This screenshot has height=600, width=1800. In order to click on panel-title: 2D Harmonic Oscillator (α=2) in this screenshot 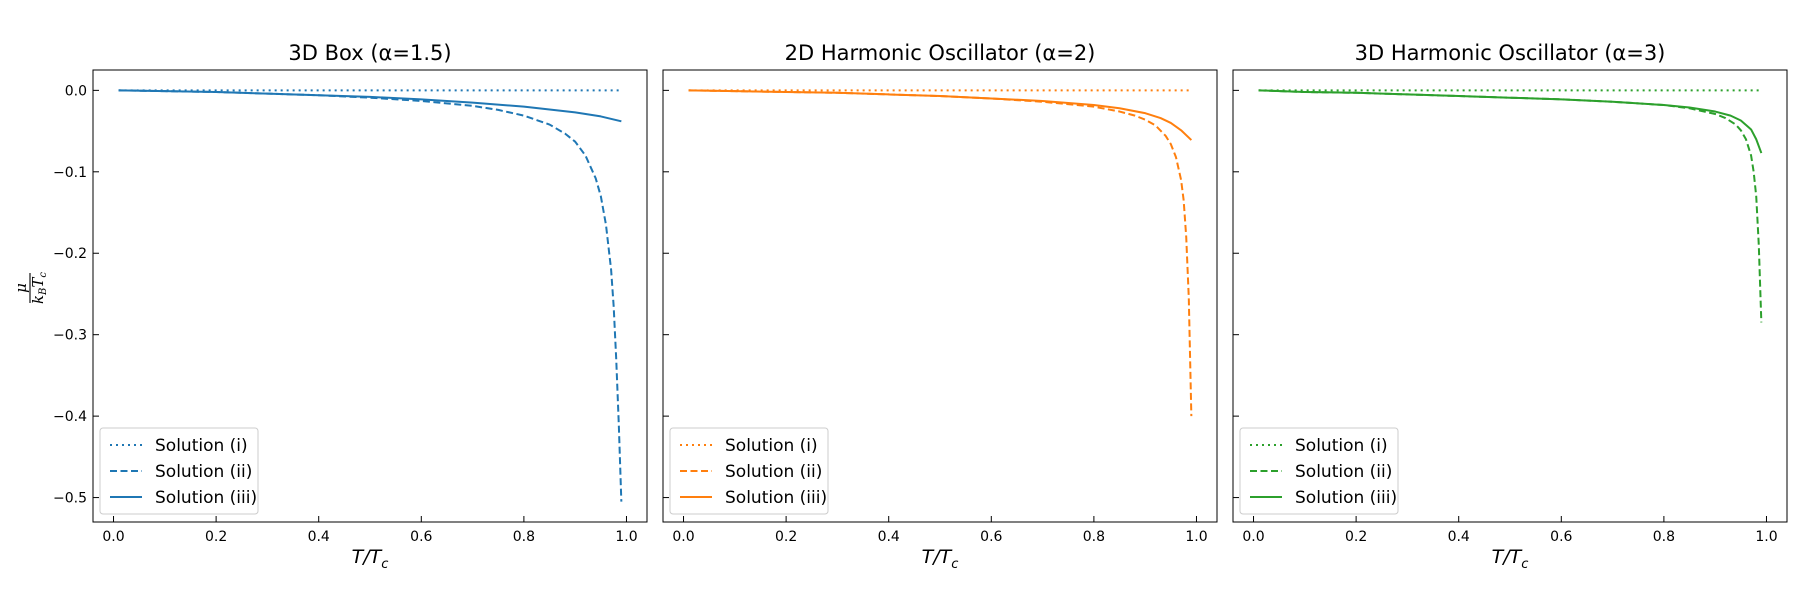, I will do `click(940, 53)`.